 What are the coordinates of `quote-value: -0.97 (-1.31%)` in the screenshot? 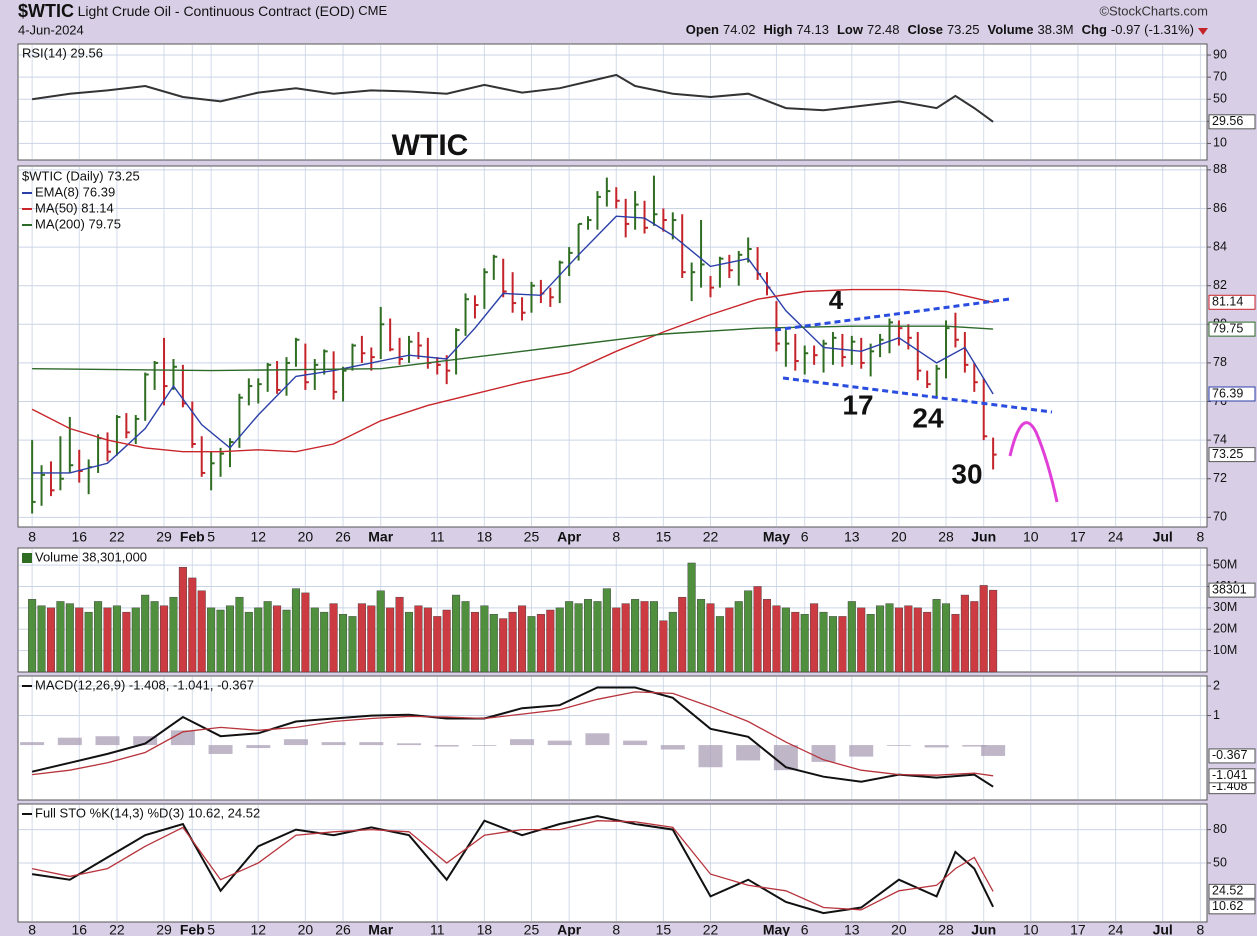 It's located at (1152, 29).